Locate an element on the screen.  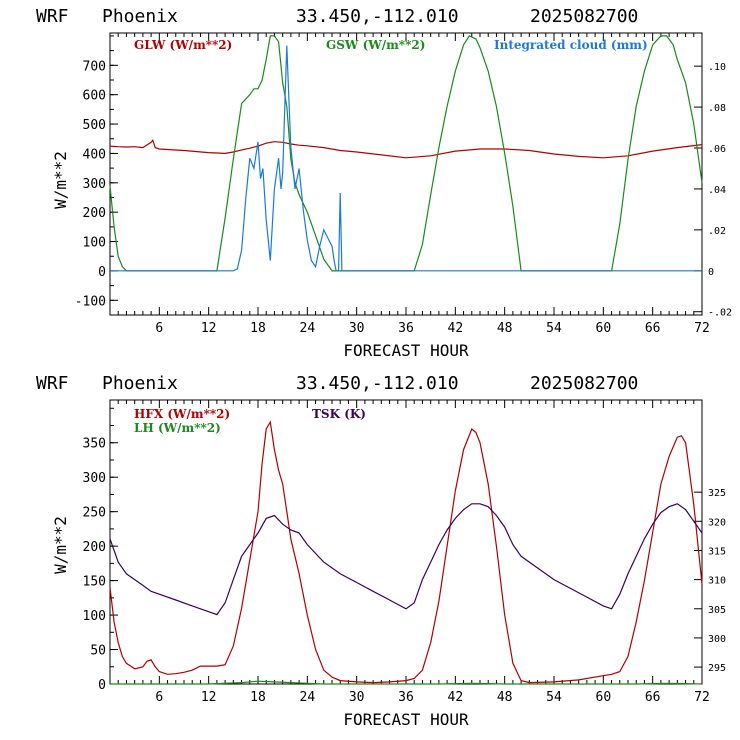
panel-1-y2-tick-label: .06 is located at coordinates (717, 149).